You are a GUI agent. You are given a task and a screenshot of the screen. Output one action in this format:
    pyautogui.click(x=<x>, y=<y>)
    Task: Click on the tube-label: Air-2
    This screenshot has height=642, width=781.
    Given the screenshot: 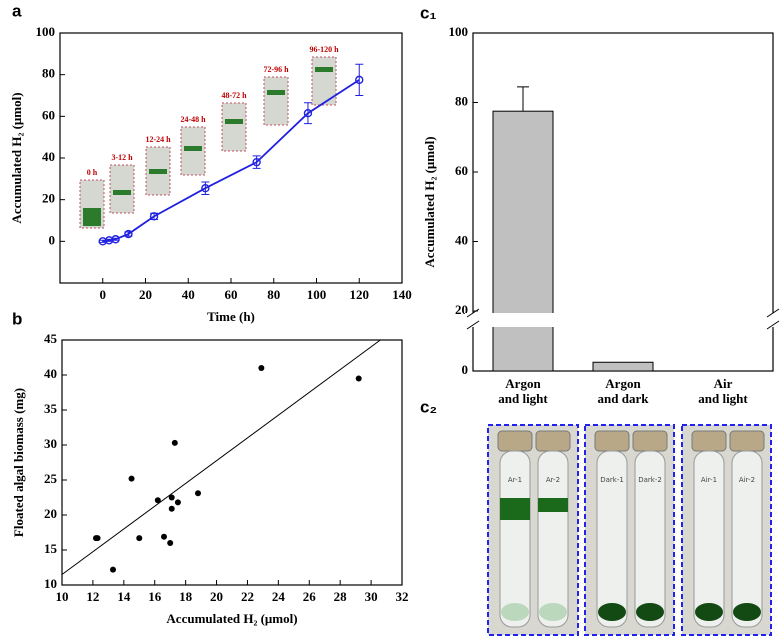 What is the action you would take?
    pyautogui.click(x=747, y=480)
    